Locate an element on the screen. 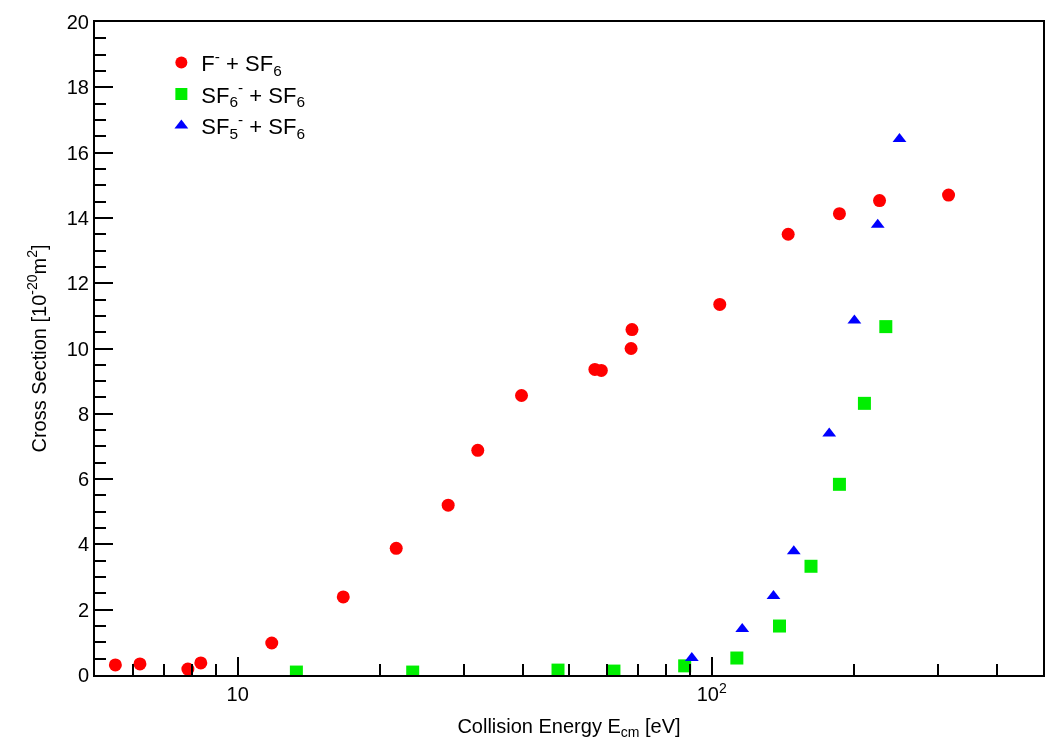  legend-label: F$^{-}$ + SF$_{6}$ is located at coordinates (241, 63).